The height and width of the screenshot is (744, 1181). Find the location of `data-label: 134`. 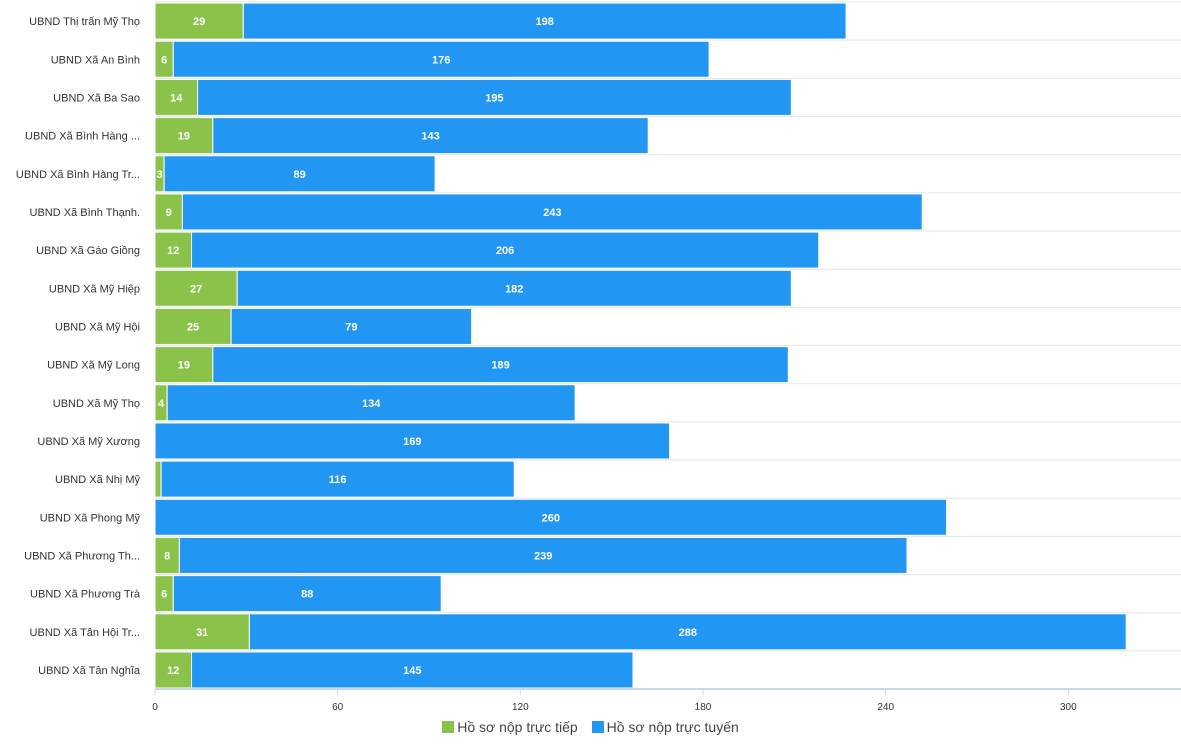

data-label: 134 is located at coordinates (371, 404).